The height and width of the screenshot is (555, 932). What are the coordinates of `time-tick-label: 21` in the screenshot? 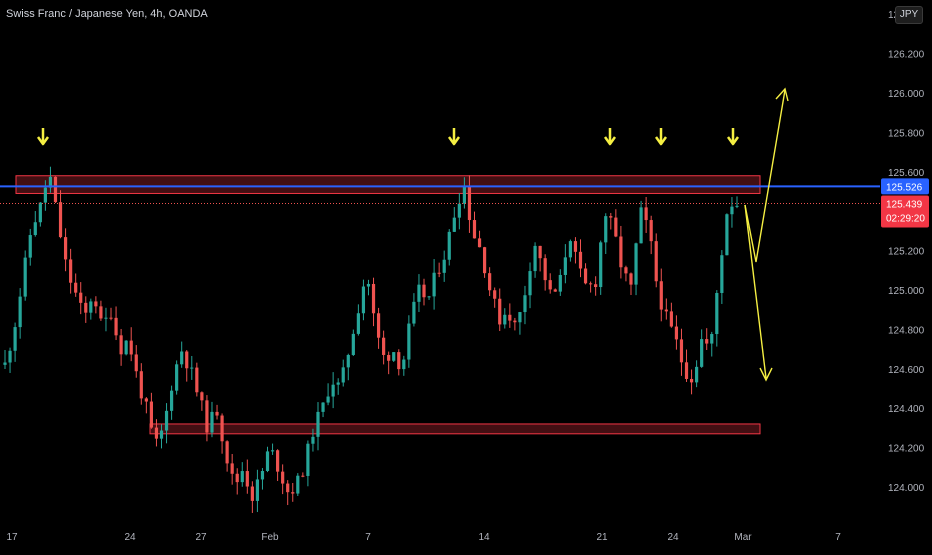 It's located at (602, 537).